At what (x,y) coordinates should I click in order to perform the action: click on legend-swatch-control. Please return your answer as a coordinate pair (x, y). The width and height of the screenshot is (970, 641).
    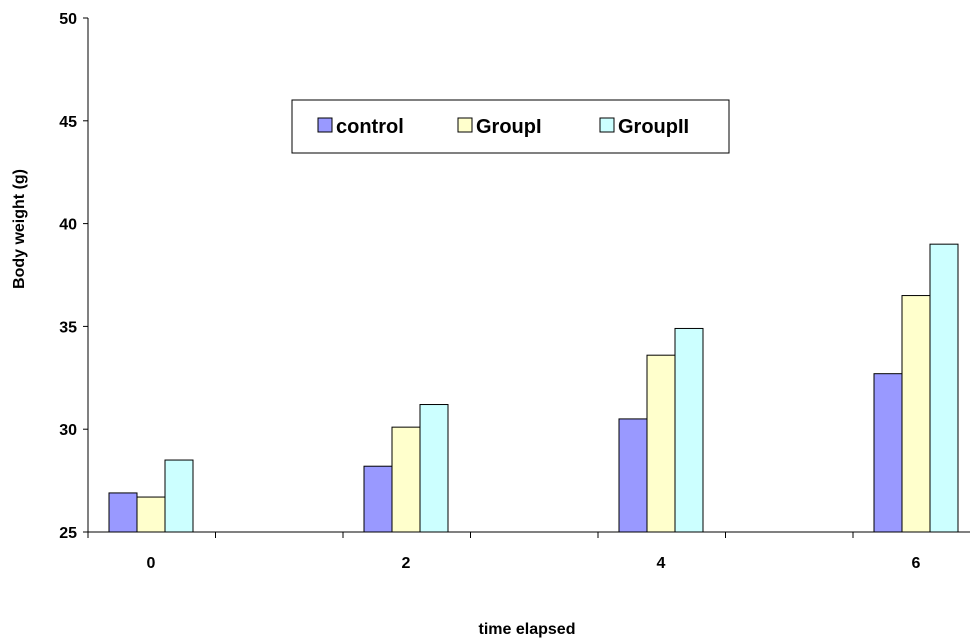
    Looking at the image, I should click on (325, 125).